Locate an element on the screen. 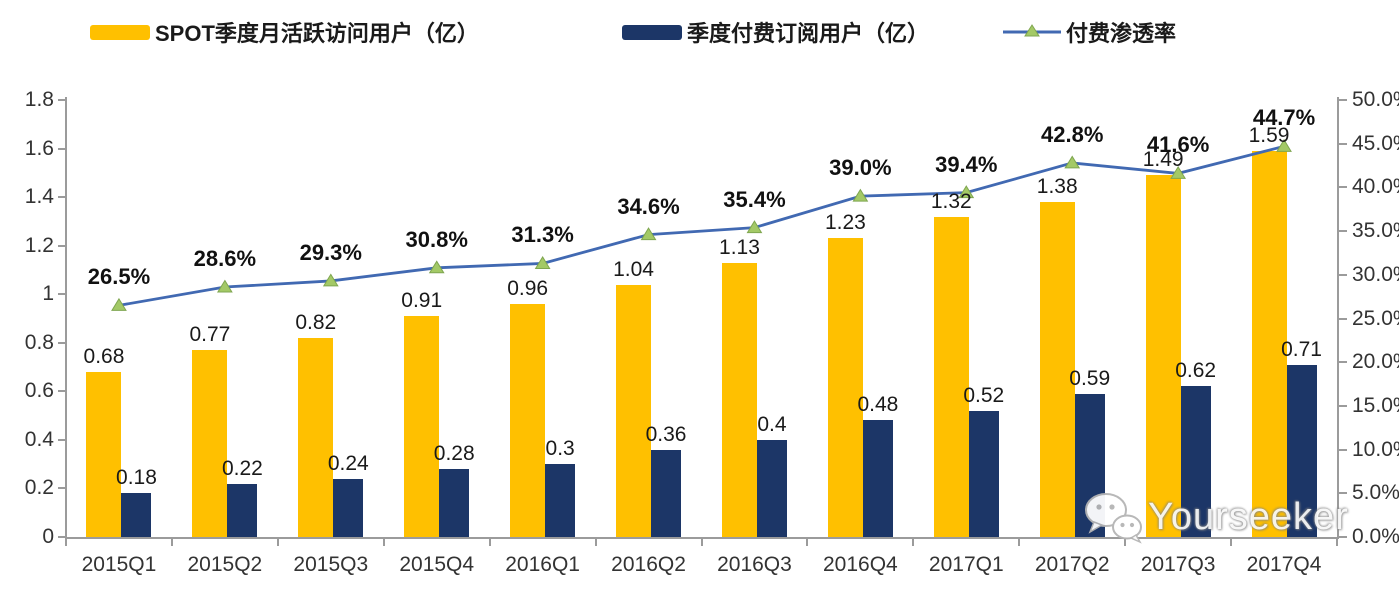  subscribers-value-label: 0.36 is located at coordinates (666, 434).